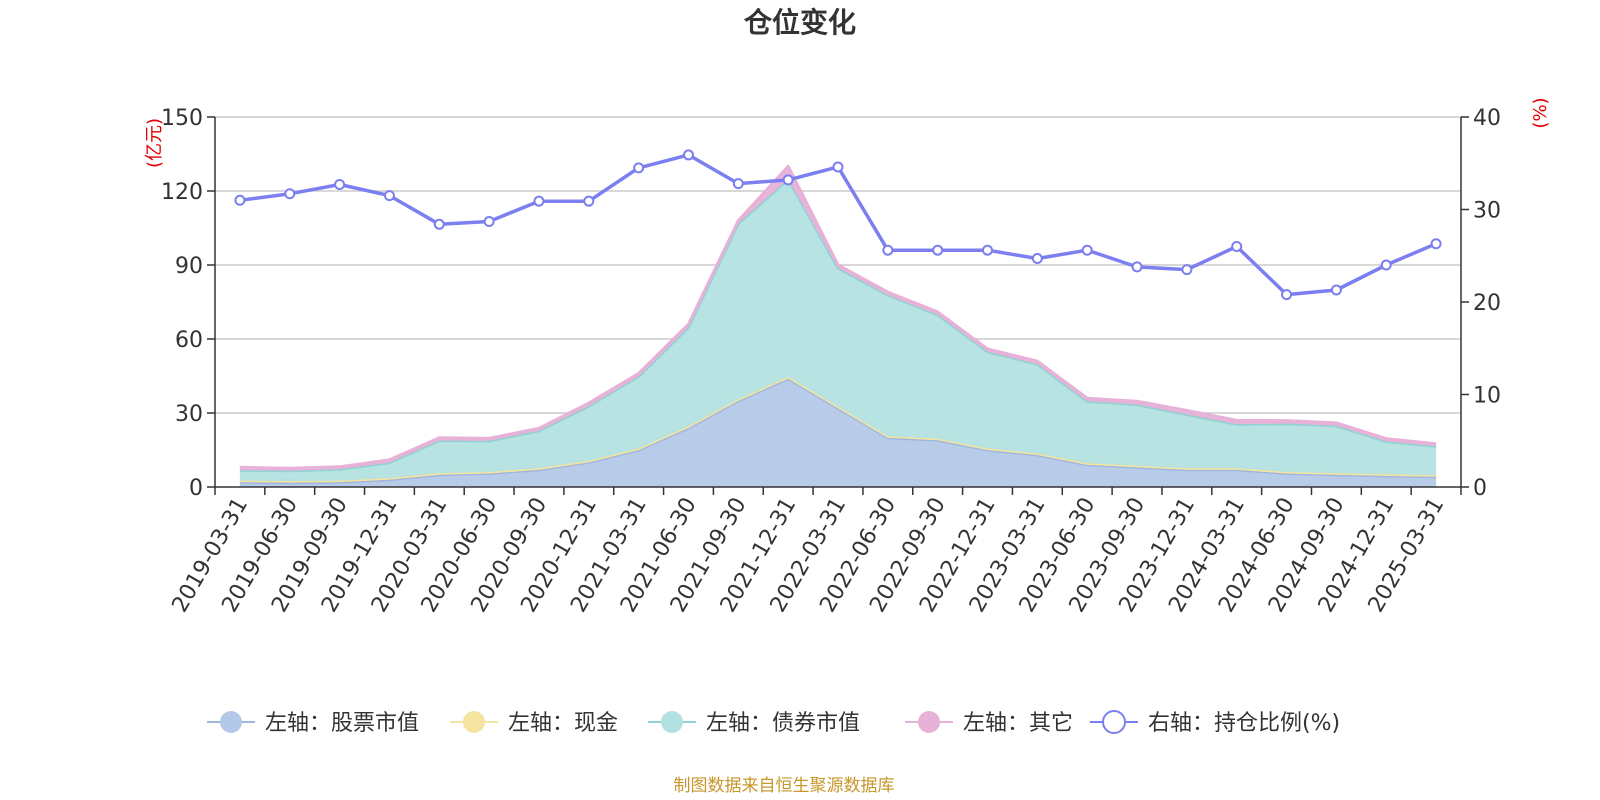 The image size is (1600, 800). Describe the element at coordinates (838, 432) in the screenshot. I see `area-band` at that location.